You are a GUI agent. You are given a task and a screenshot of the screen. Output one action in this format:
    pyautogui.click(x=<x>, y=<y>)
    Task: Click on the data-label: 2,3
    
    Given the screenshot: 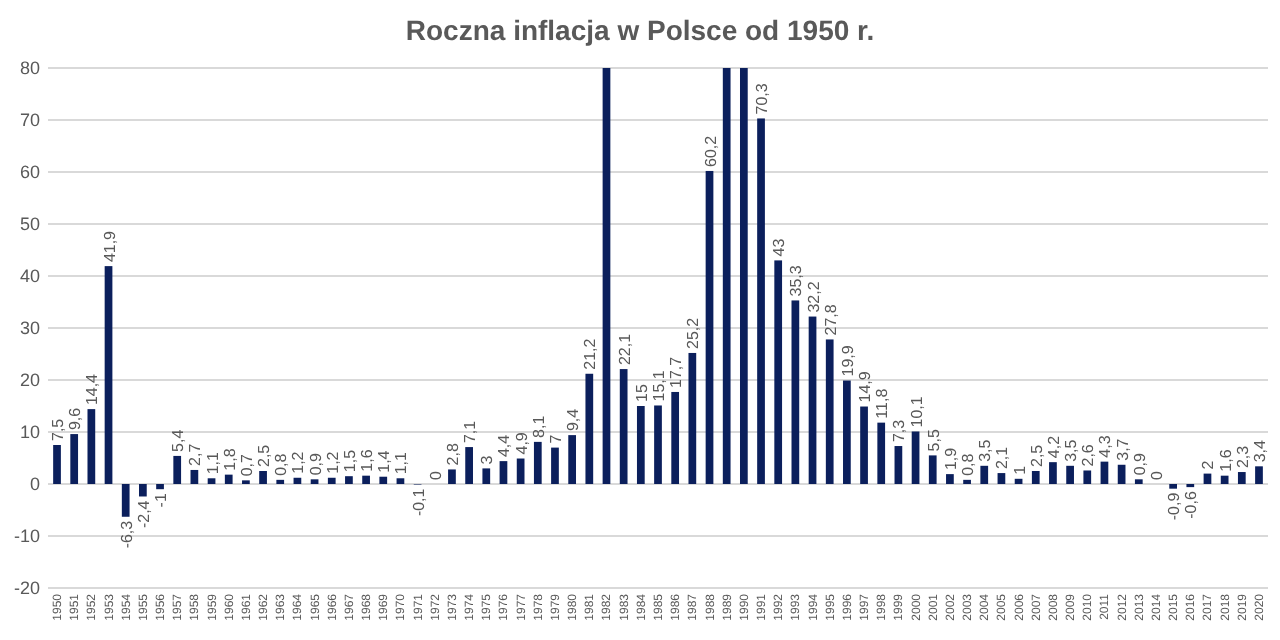 What is the action you would take?
    pyautogui.click(x=1242, y=456)
    